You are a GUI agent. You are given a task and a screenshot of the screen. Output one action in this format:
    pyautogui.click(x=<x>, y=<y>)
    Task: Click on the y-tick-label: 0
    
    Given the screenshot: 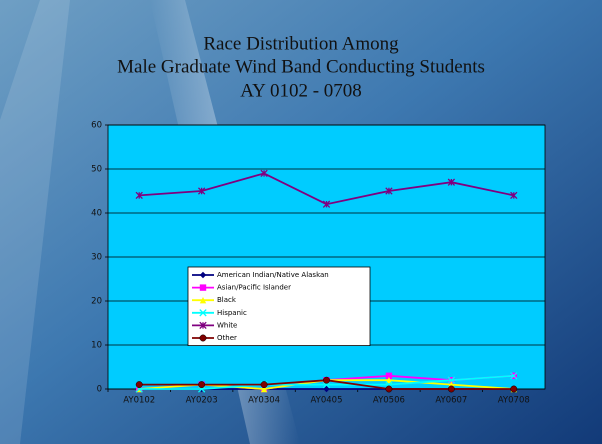 What is the action you would take?
    pyautogui.click(x=99, y=390)
    